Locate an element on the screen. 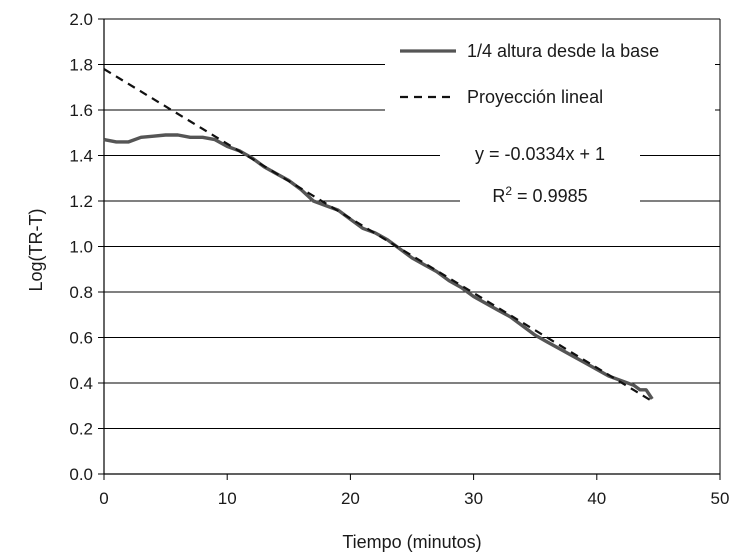 The height and width of the screenshot is (555, 736). y-tick-labels: 0.0 0.2 0.4 0.6 0.8 1.0 1.2 1.4 1.6 1.8 2.0 is located at coordinates (81, 247).